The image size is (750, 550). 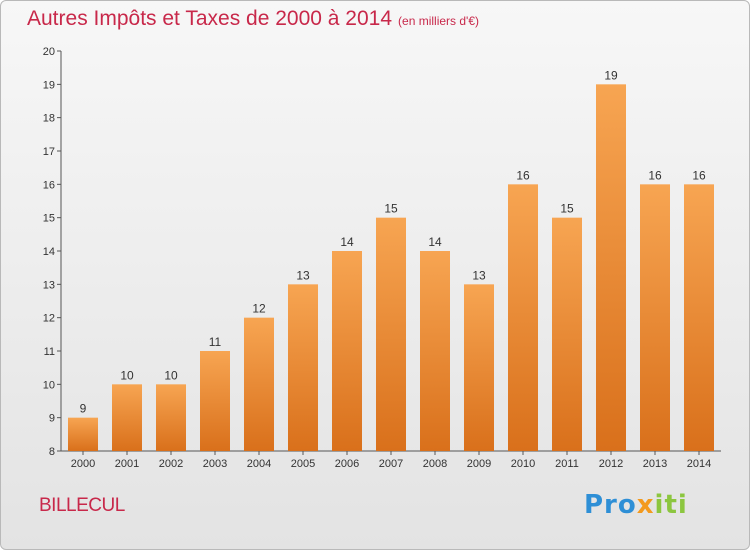 I want to click on x-tick-label: 2013, so click(x=655, y=464).